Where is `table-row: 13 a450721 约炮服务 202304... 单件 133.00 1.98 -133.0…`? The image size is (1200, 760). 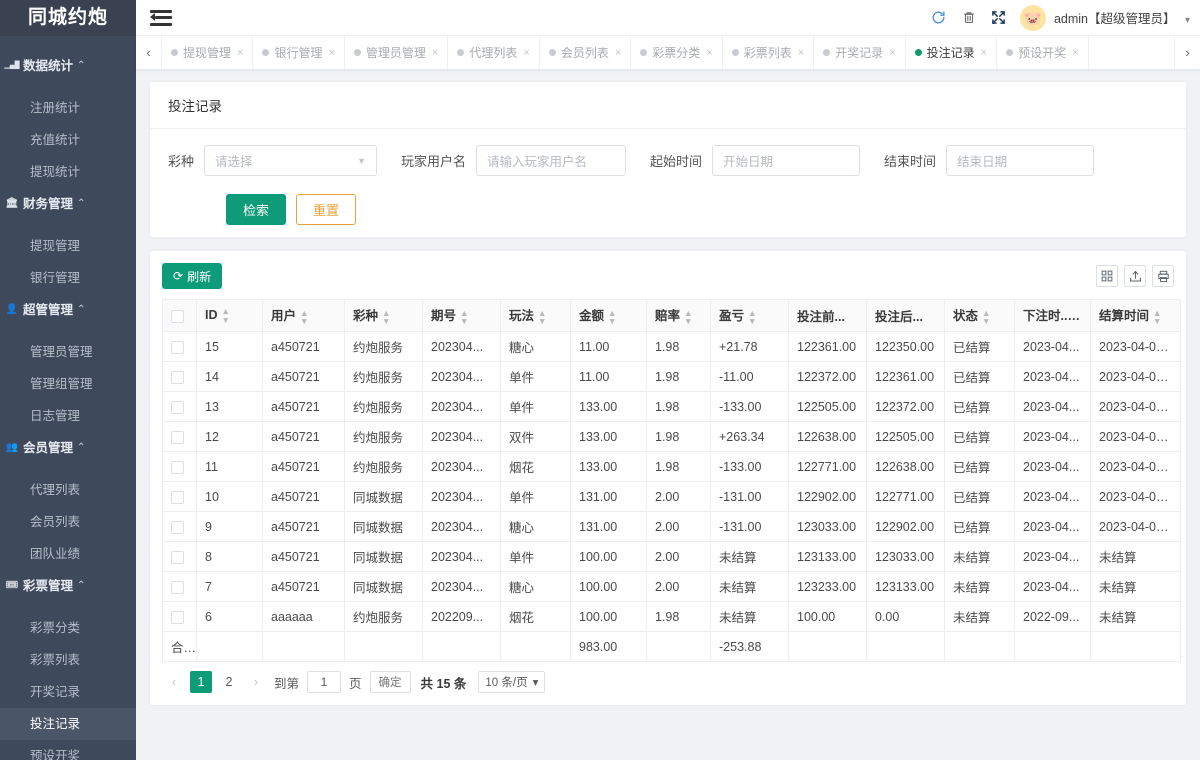
table-row: 13 a450721 约炮服务 202304... 单件 133.00 1.98 -133.0… is located at coordinates (671, 406).